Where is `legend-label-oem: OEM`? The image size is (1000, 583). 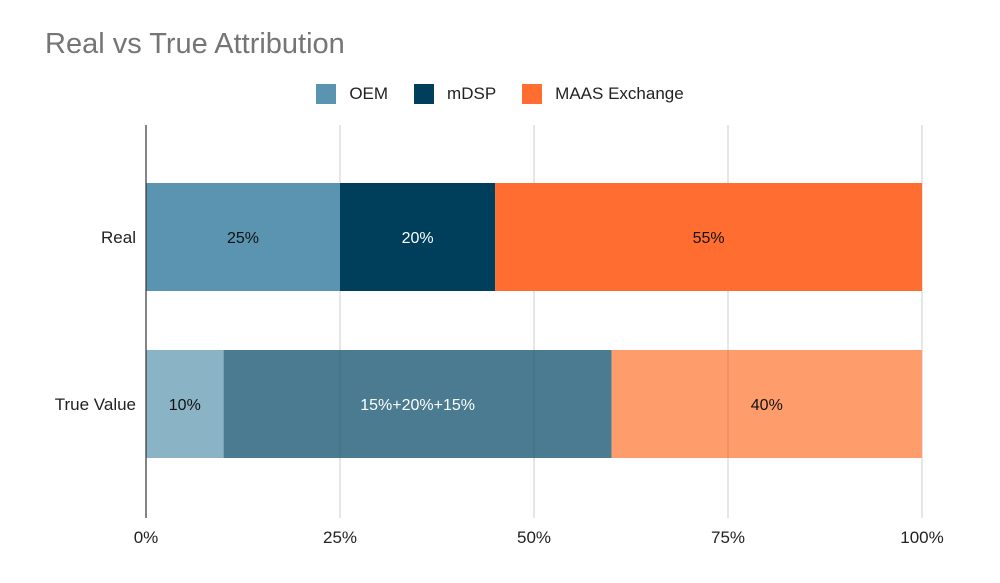
legend-label-oem: OEM is located at coordinates (369, 93).